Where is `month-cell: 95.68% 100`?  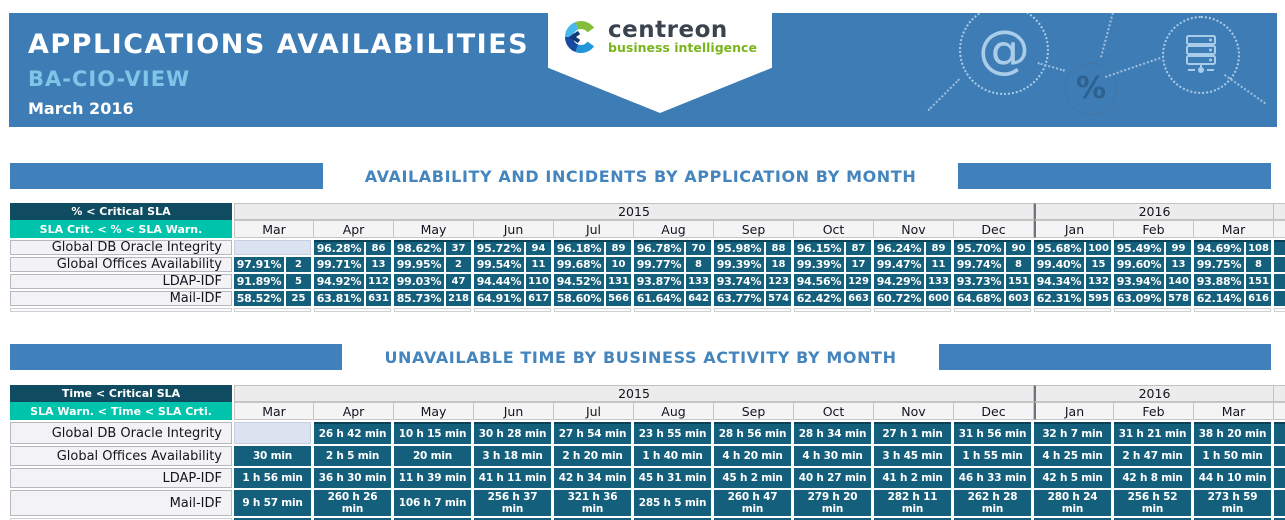
month-cell: 95.68% 100 is located at coordinates (1072, 247).